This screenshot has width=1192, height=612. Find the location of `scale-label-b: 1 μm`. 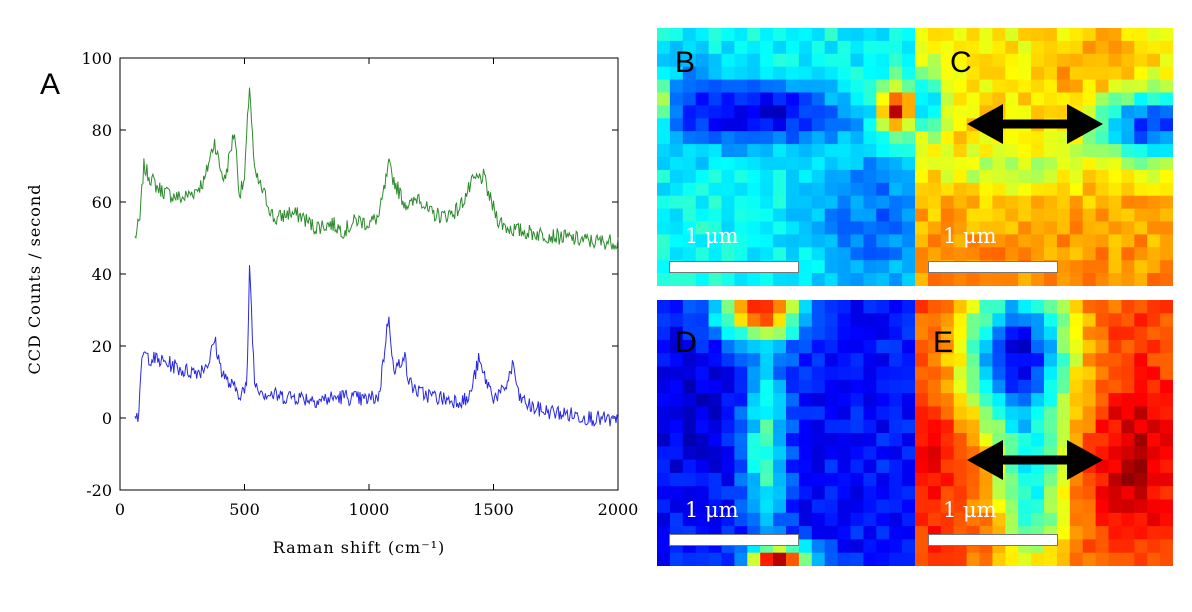

scale-label-b: 1 μm is located at coordinates (712, 236).